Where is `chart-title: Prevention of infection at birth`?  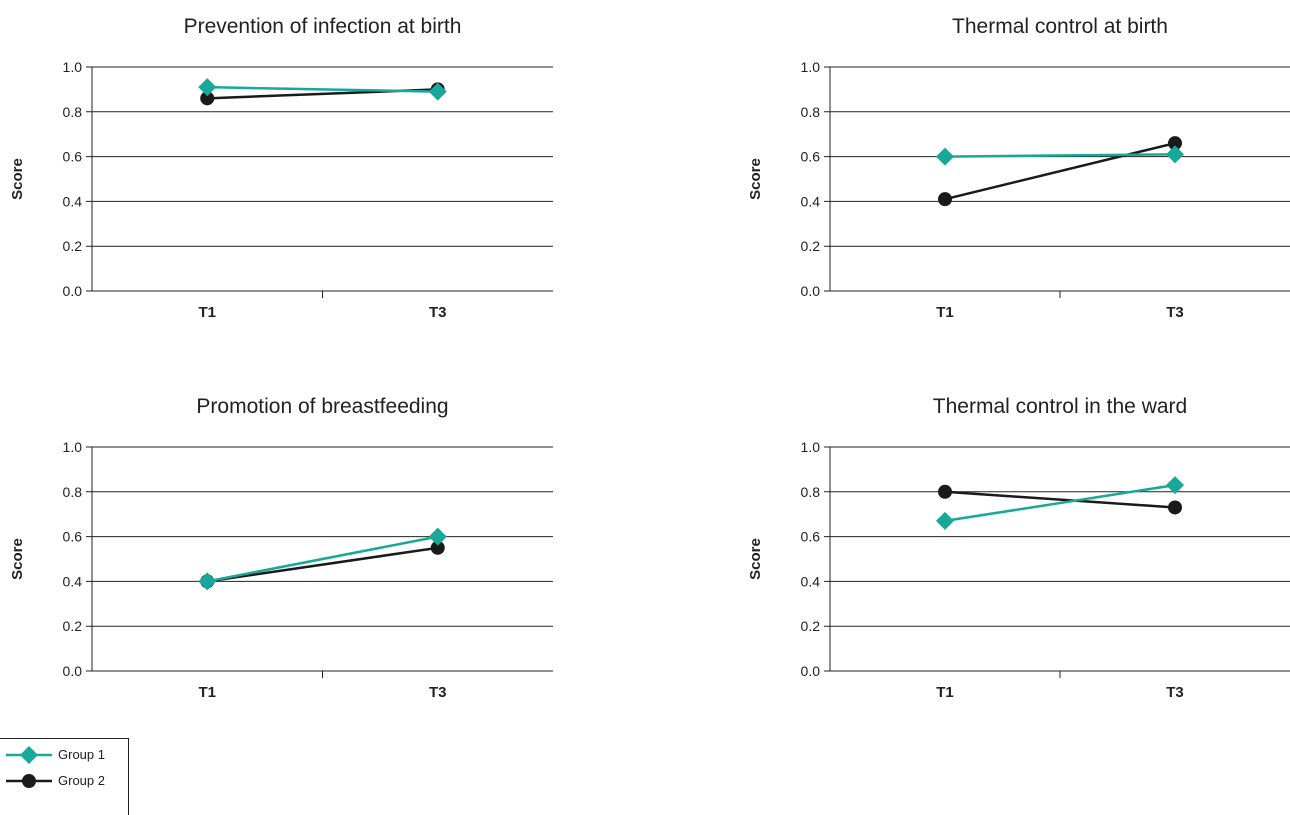
chart-title: Prevention of infection at birth is located at coordinates (323, 26).